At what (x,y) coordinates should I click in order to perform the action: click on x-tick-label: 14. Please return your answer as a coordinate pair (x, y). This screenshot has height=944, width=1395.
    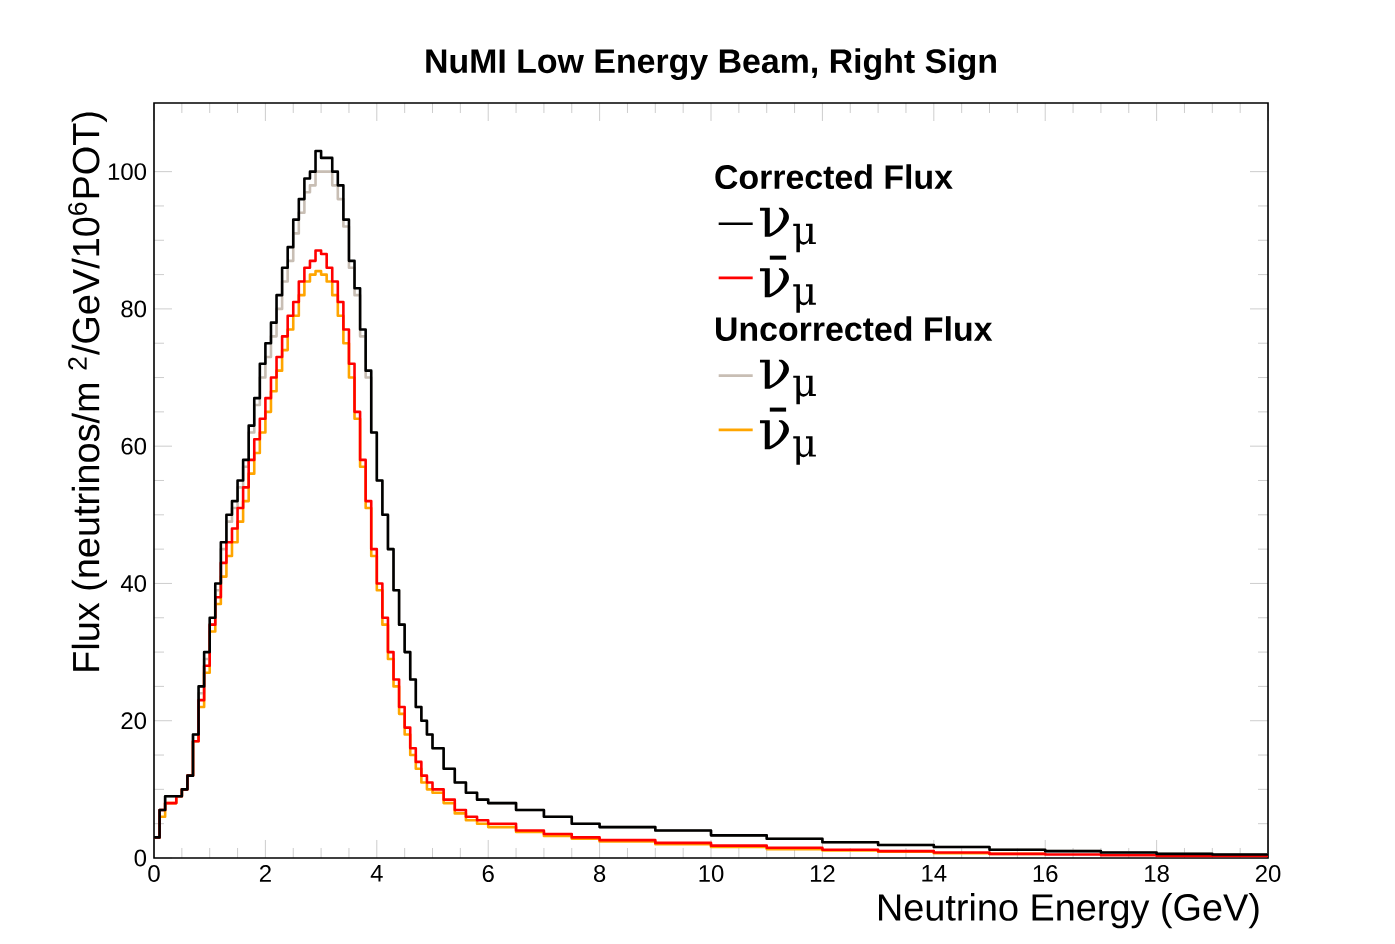
    Looking at the image, I should click on (934, 873).